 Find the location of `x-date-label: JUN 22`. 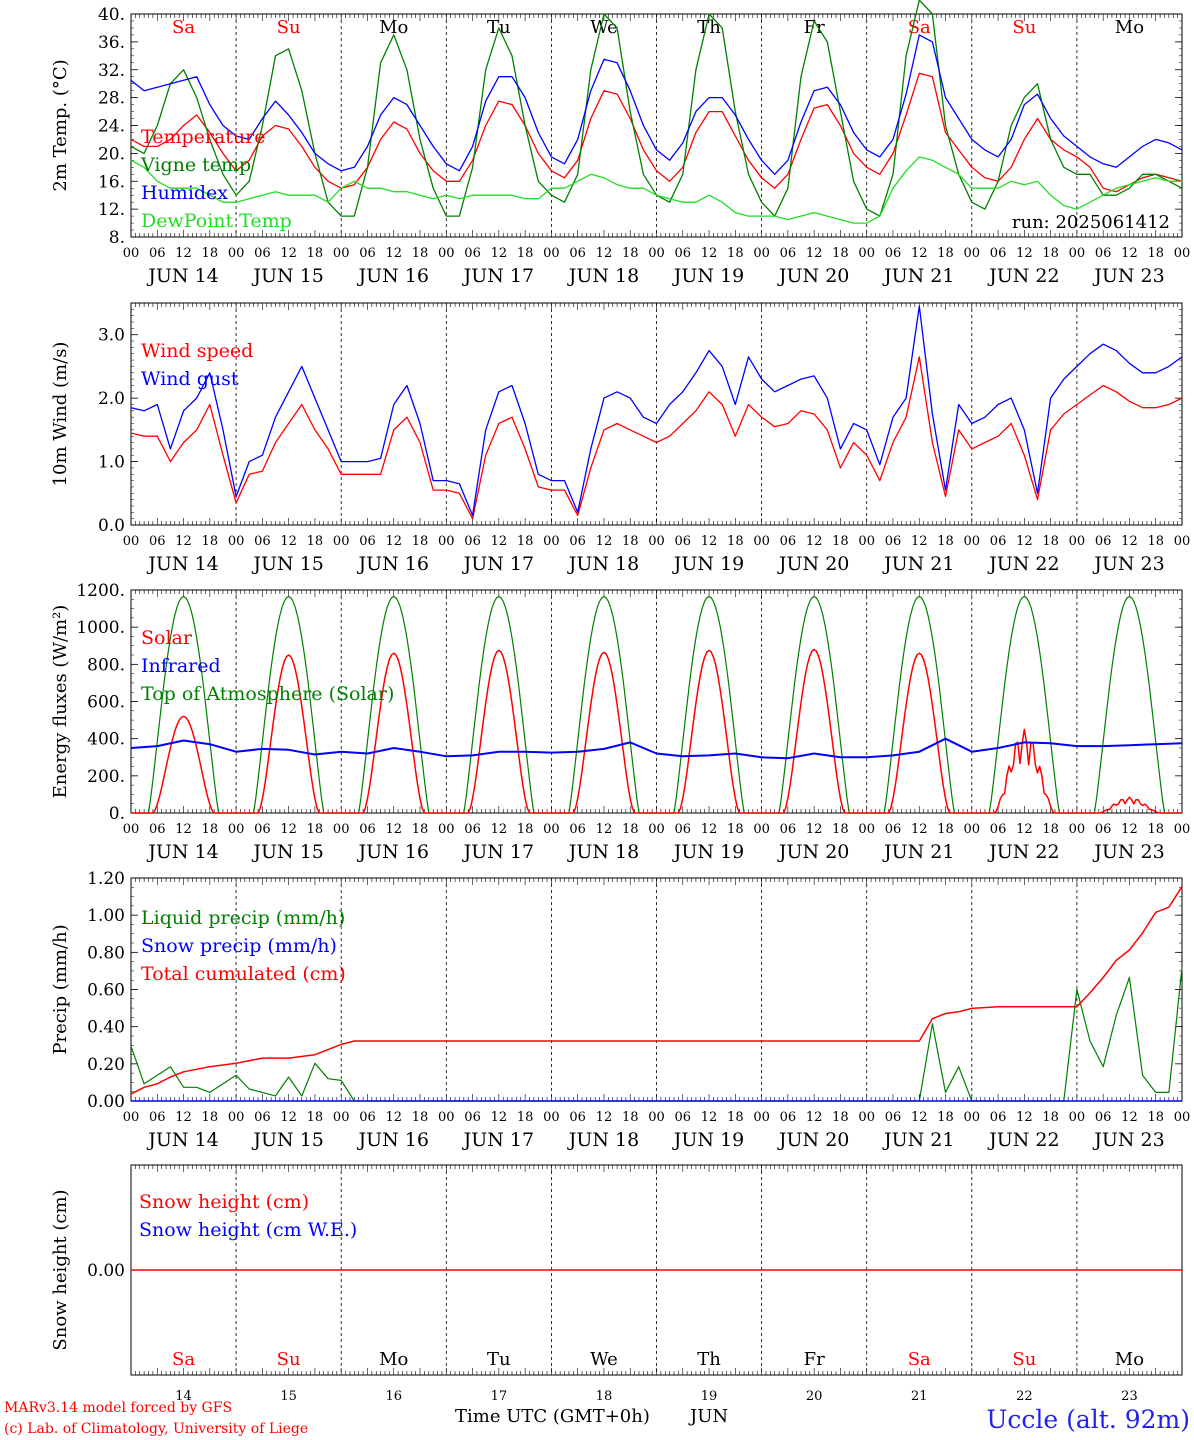

x-date-label: JUN 22 is located at coordinates (1023, 276).